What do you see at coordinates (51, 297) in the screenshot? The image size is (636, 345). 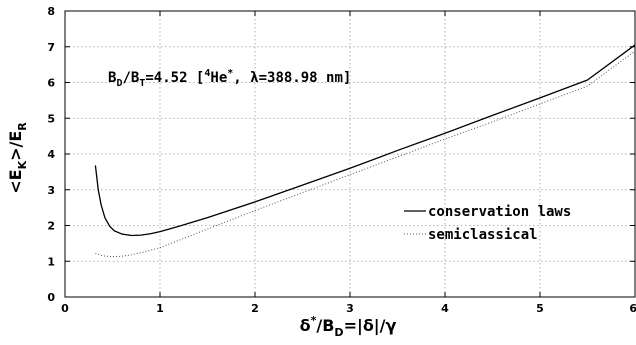 I see `y-tick-label: 0` at bounding box center [51, 297].